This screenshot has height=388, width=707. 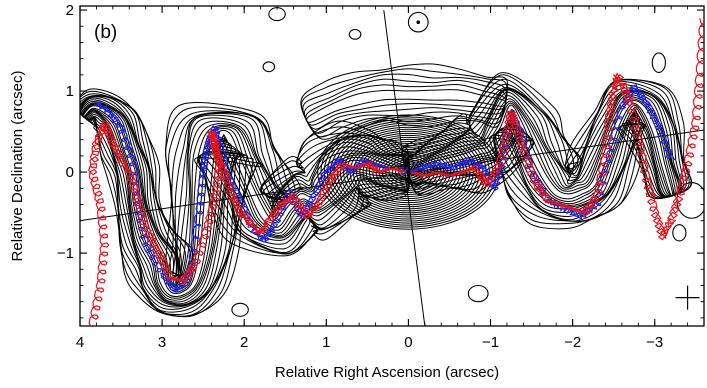 What do you see at coordinates (326, 342) in the screenshot?
I see `x-tick-label: 1` at bounding box center [326, 342].